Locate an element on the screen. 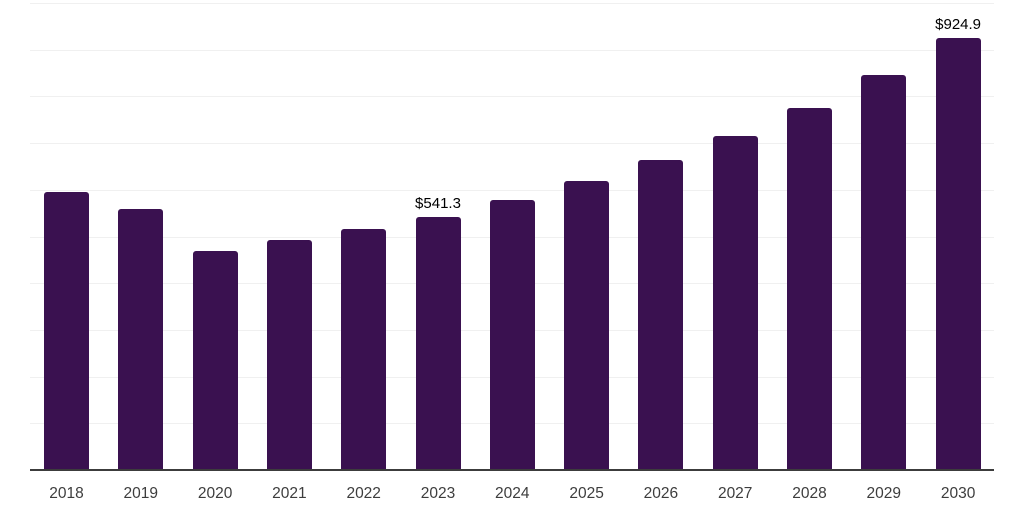  x-tick-label-2027: 2027 is located at coordinates (735, 493).